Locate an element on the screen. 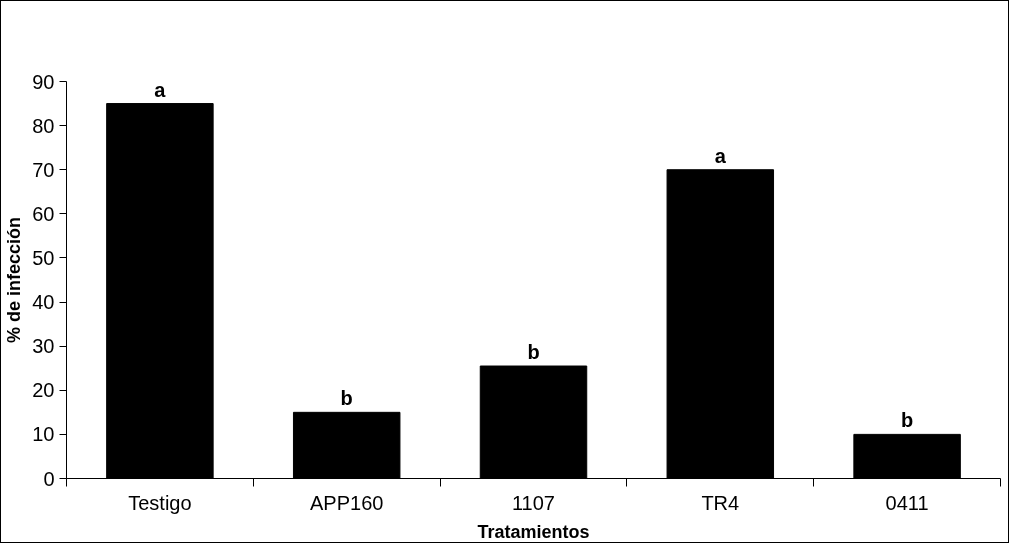 The image size is (1013, 547). x-tick-label: APP160 is located at coordinates (347, 502).